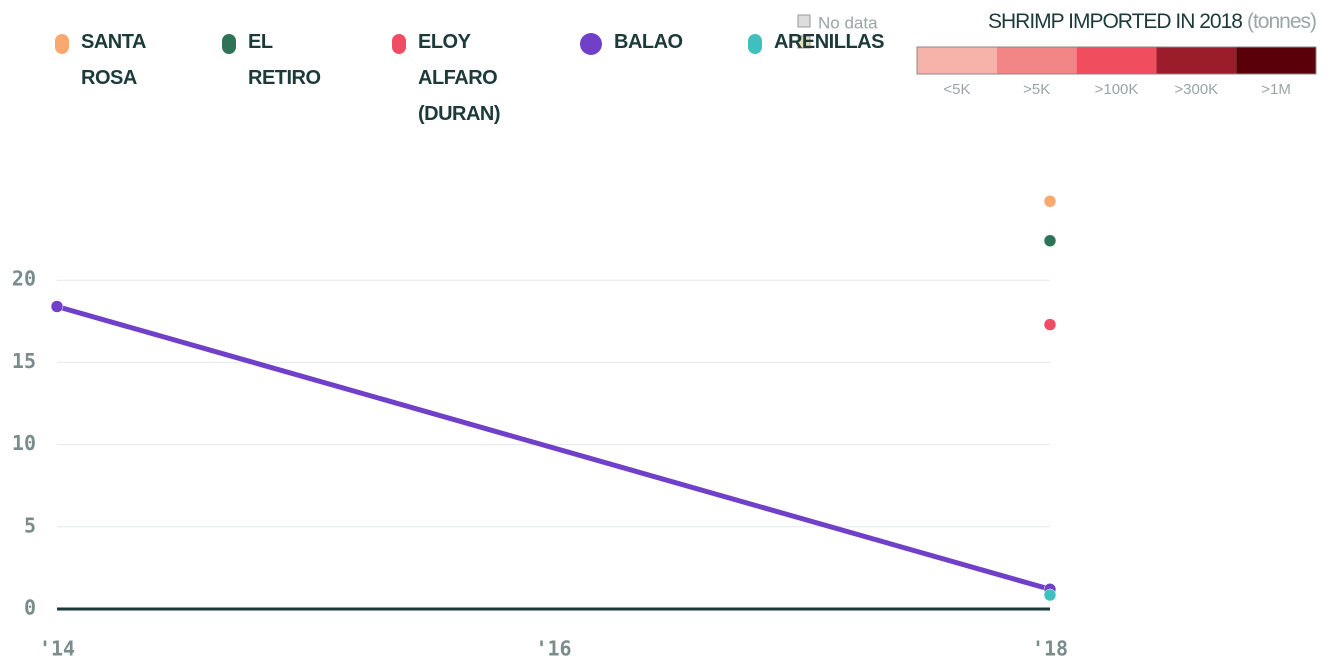 The image size is (1335, 660). What do you see at coordinates (113, 60) in the screenshot?
I see `legend-label: SANTA ROSA` at bounding box center [113, 60].